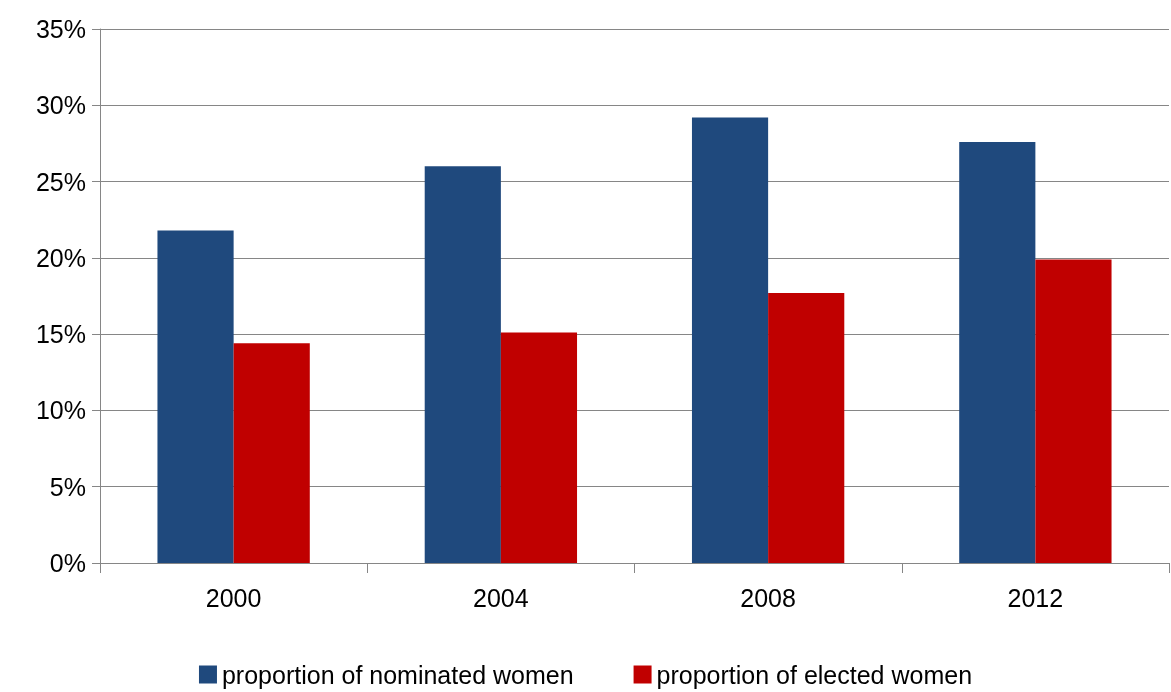  I want to click on y-tick-label: 25%, so click(60, 181).